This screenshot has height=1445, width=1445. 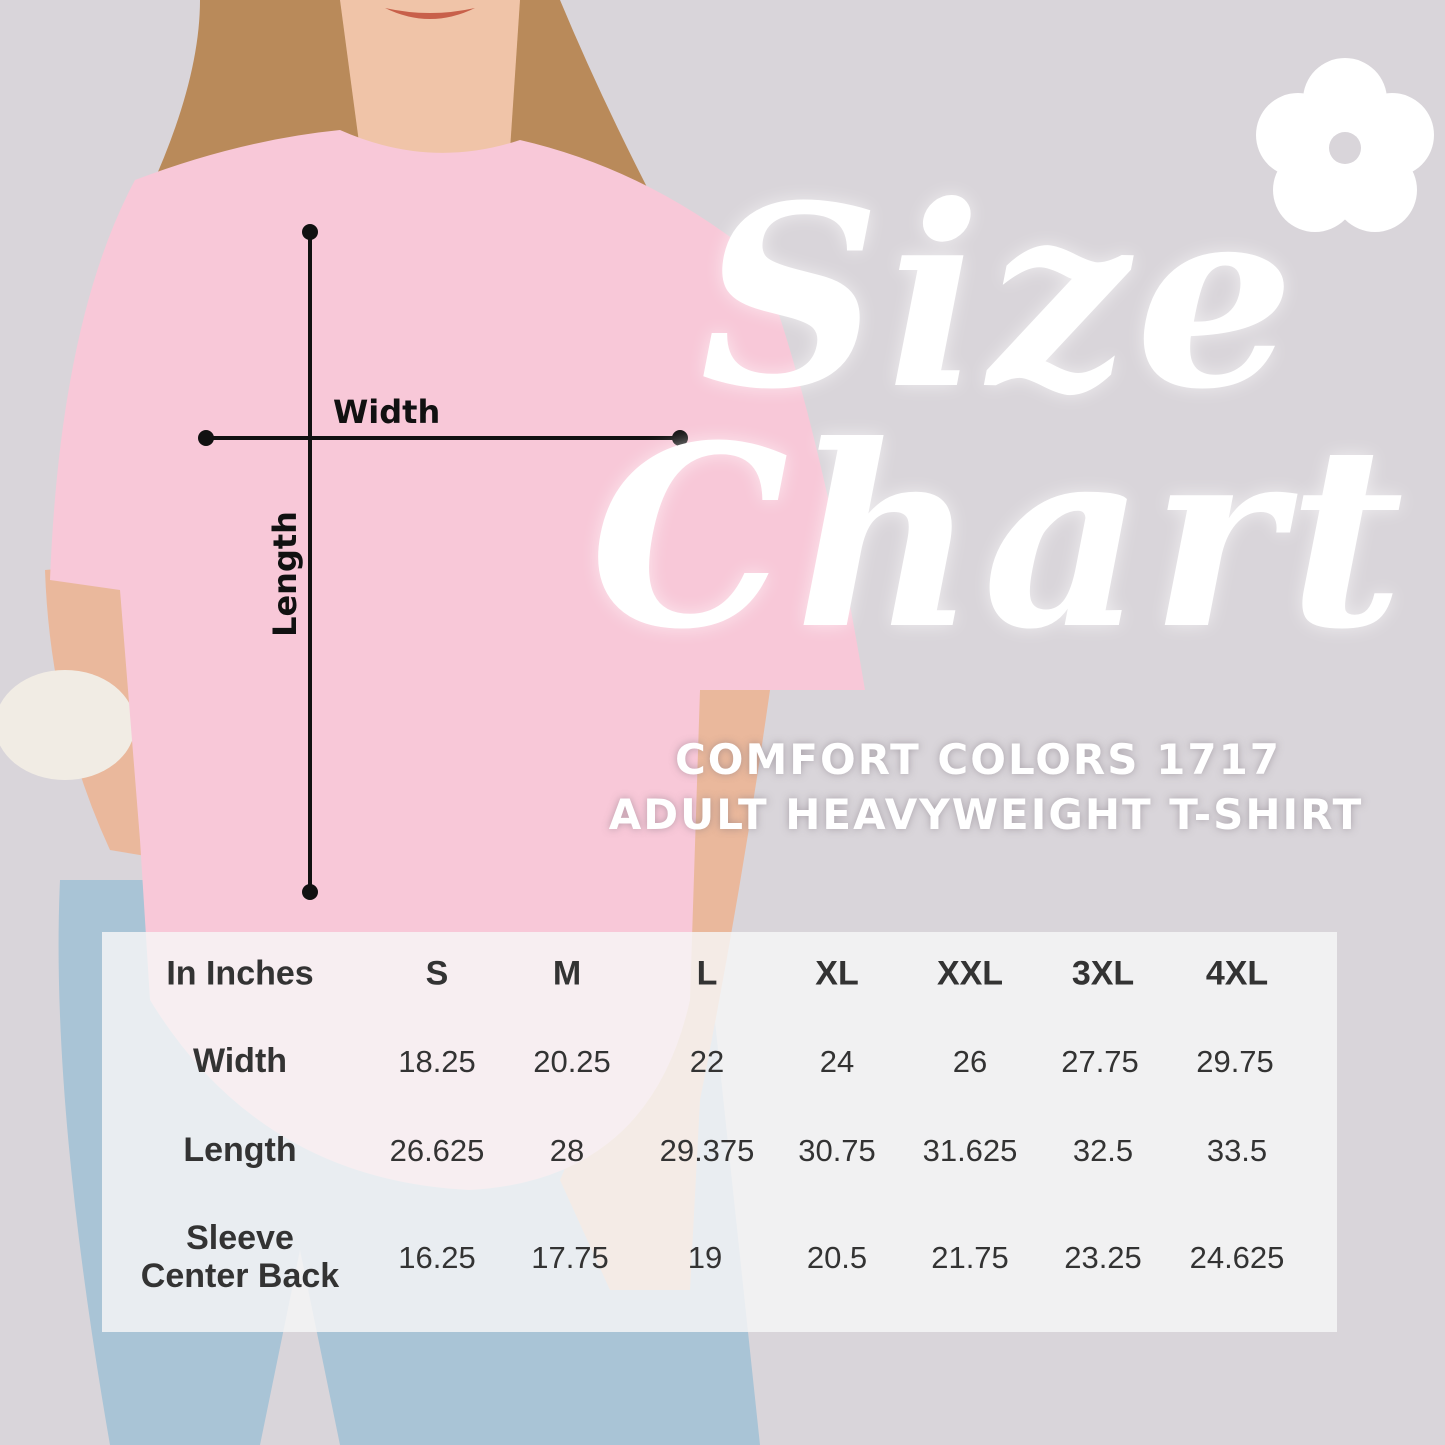 What do you see at coordinates (437, 1061) in the screenshot?
I see `table-cell: 18.25` at bounding box center [437, 1061].